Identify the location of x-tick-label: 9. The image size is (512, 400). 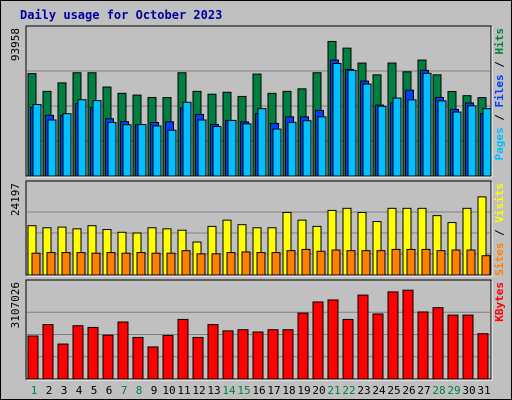
(154, 390).